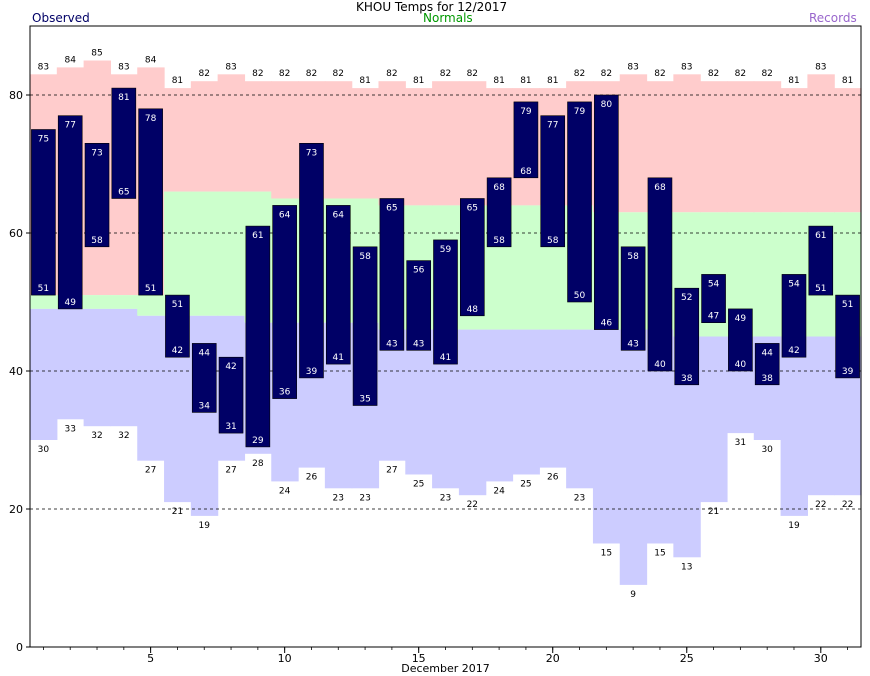  Describe the element at coordinates (848, 372) in the screenshot. I see `observed-low-label-31: 39` at that location.